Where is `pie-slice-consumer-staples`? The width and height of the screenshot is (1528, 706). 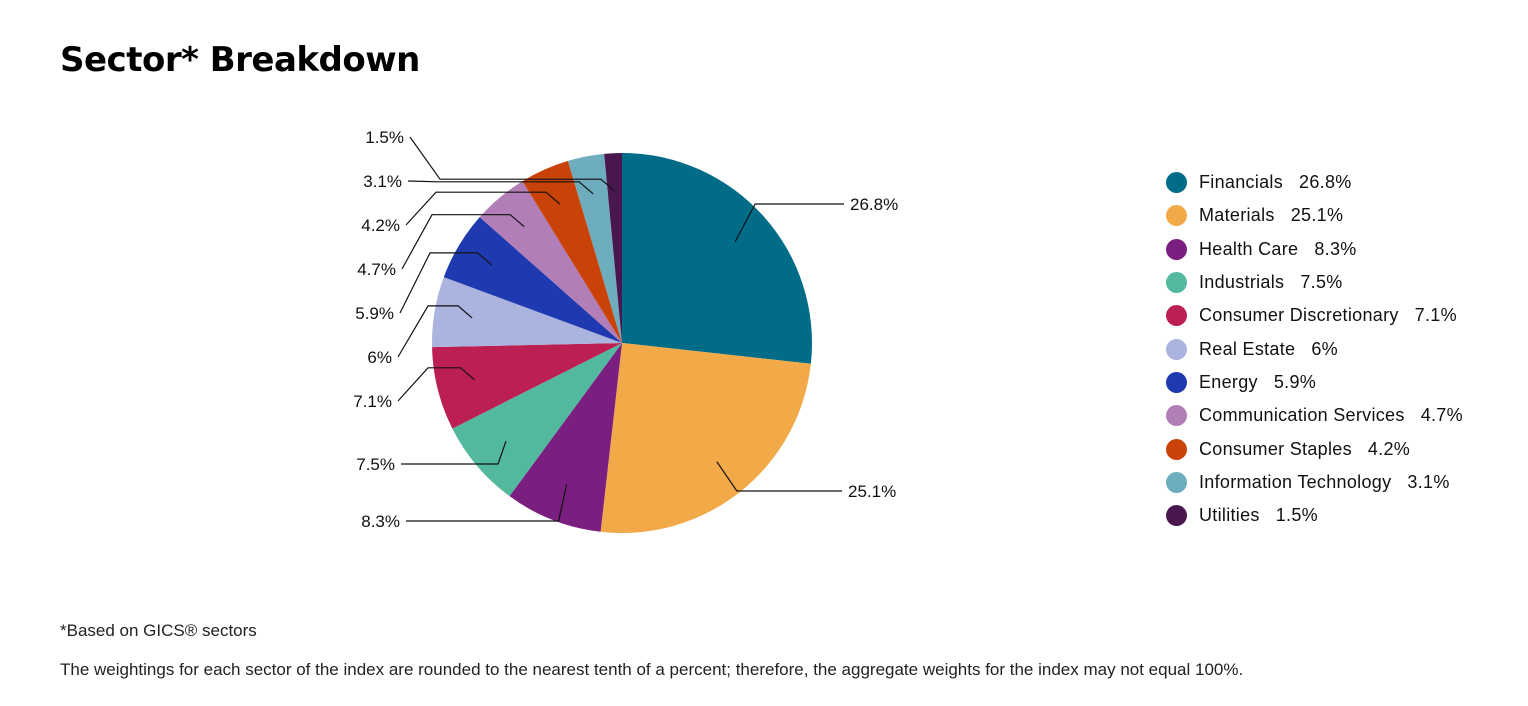 pie-slice-consumer-staples is located at coordinates (572, 251).